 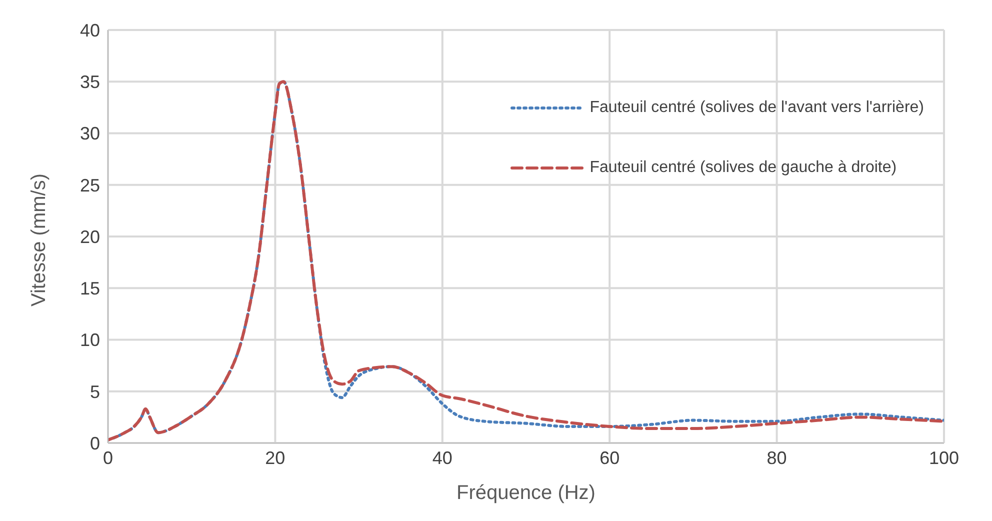 What do you see at coordinates (90, 288) in the screenshot?
I see `y-tick-label: 15` at bounding box center [90, 288].